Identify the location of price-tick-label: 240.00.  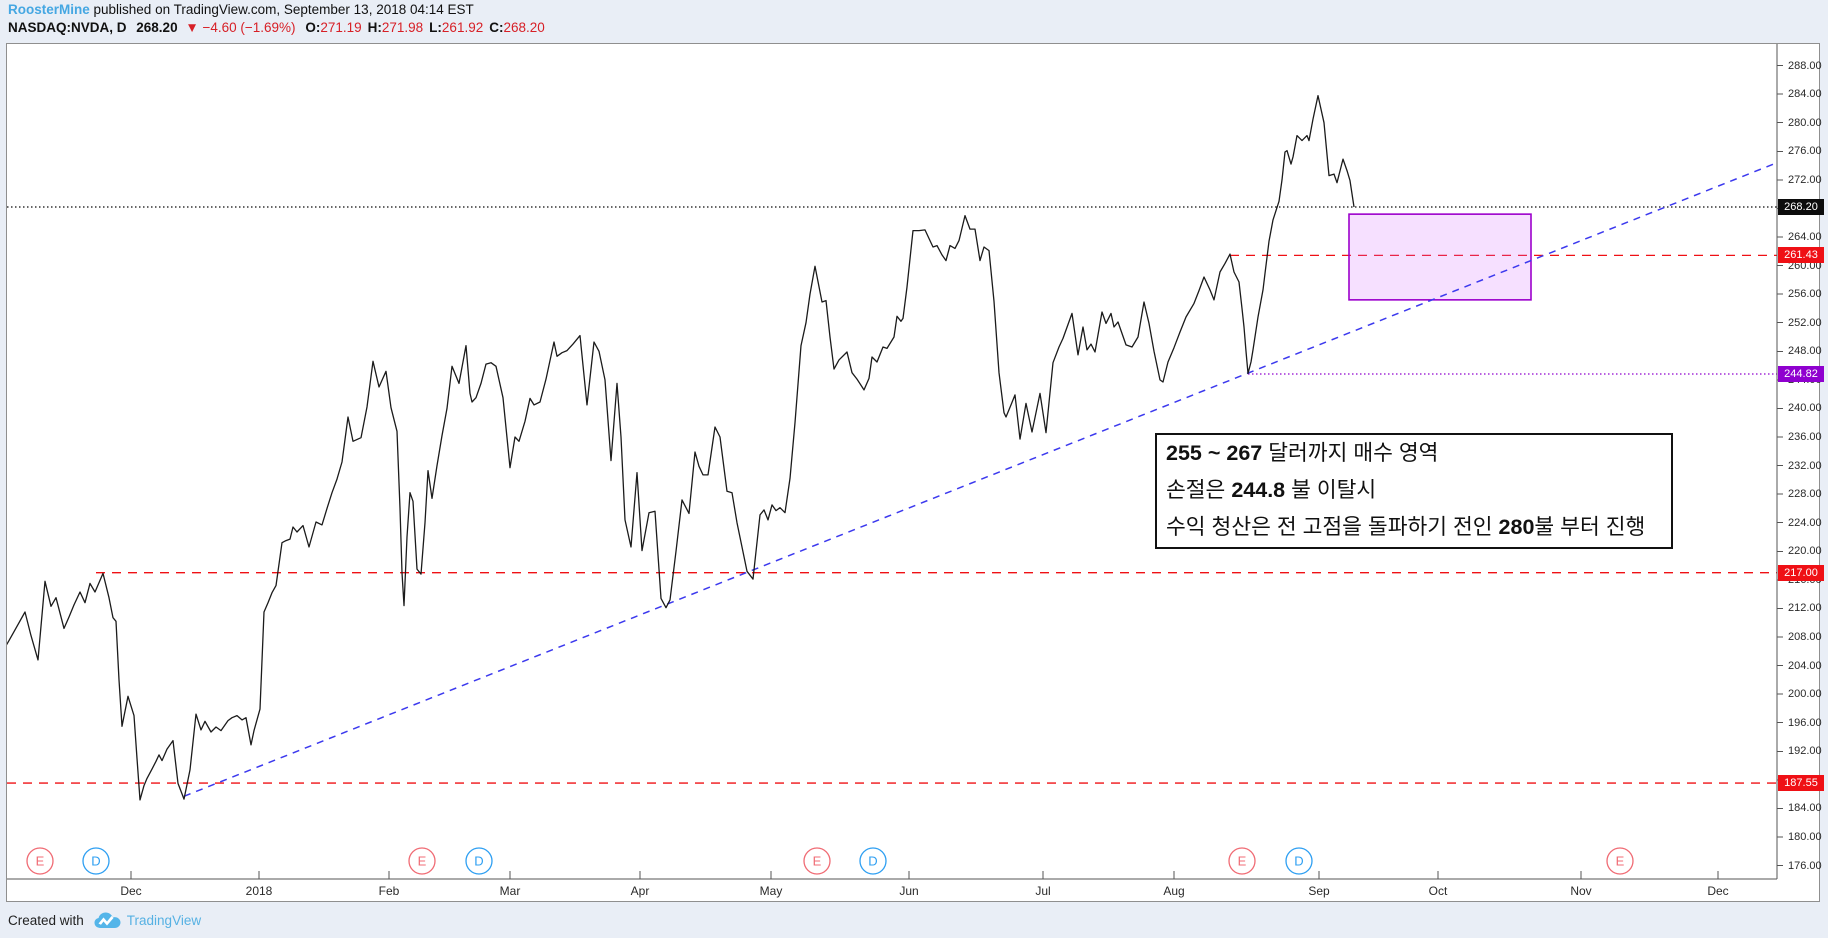
(1805, 408).